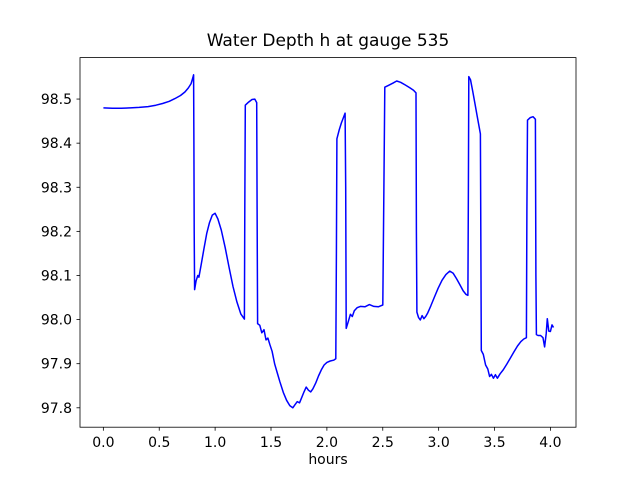 Image resolution: width=640 pixels, height=480 pixels. What do you see at coordinates (215, 443) in the screenshot?
I see `x-tick-label: 1.0` at bounding box center [215, 443].